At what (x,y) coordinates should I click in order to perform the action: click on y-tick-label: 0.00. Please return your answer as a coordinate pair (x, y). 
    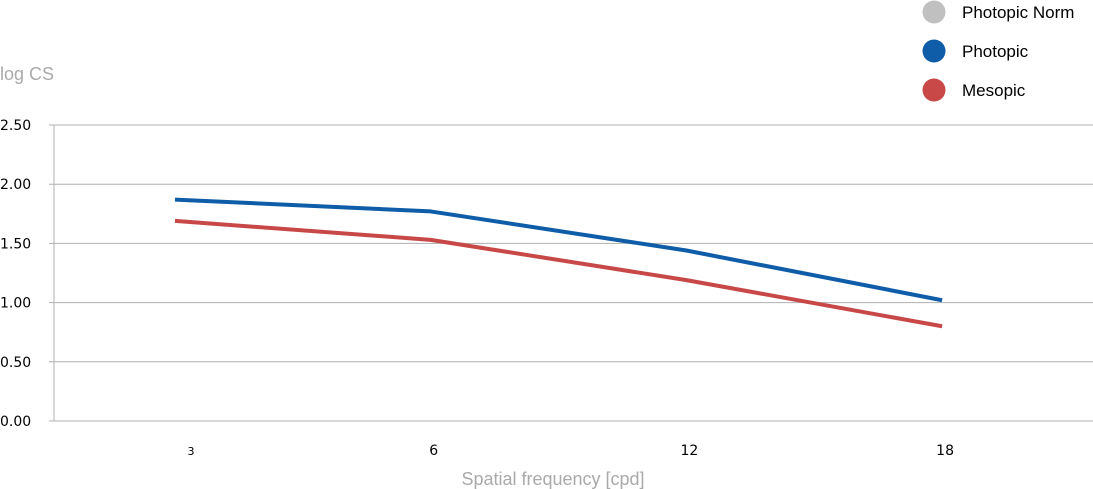
    Looking at the image, I should click on (15, 422).